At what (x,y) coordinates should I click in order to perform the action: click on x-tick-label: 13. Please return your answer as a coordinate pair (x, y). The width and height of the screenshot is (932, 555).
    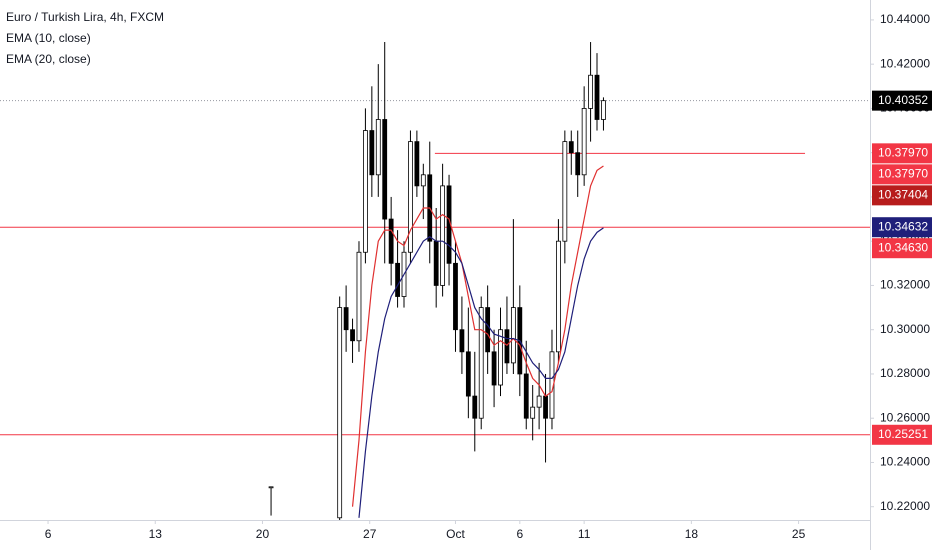
    Looking at the image, I should click on (156, 534).